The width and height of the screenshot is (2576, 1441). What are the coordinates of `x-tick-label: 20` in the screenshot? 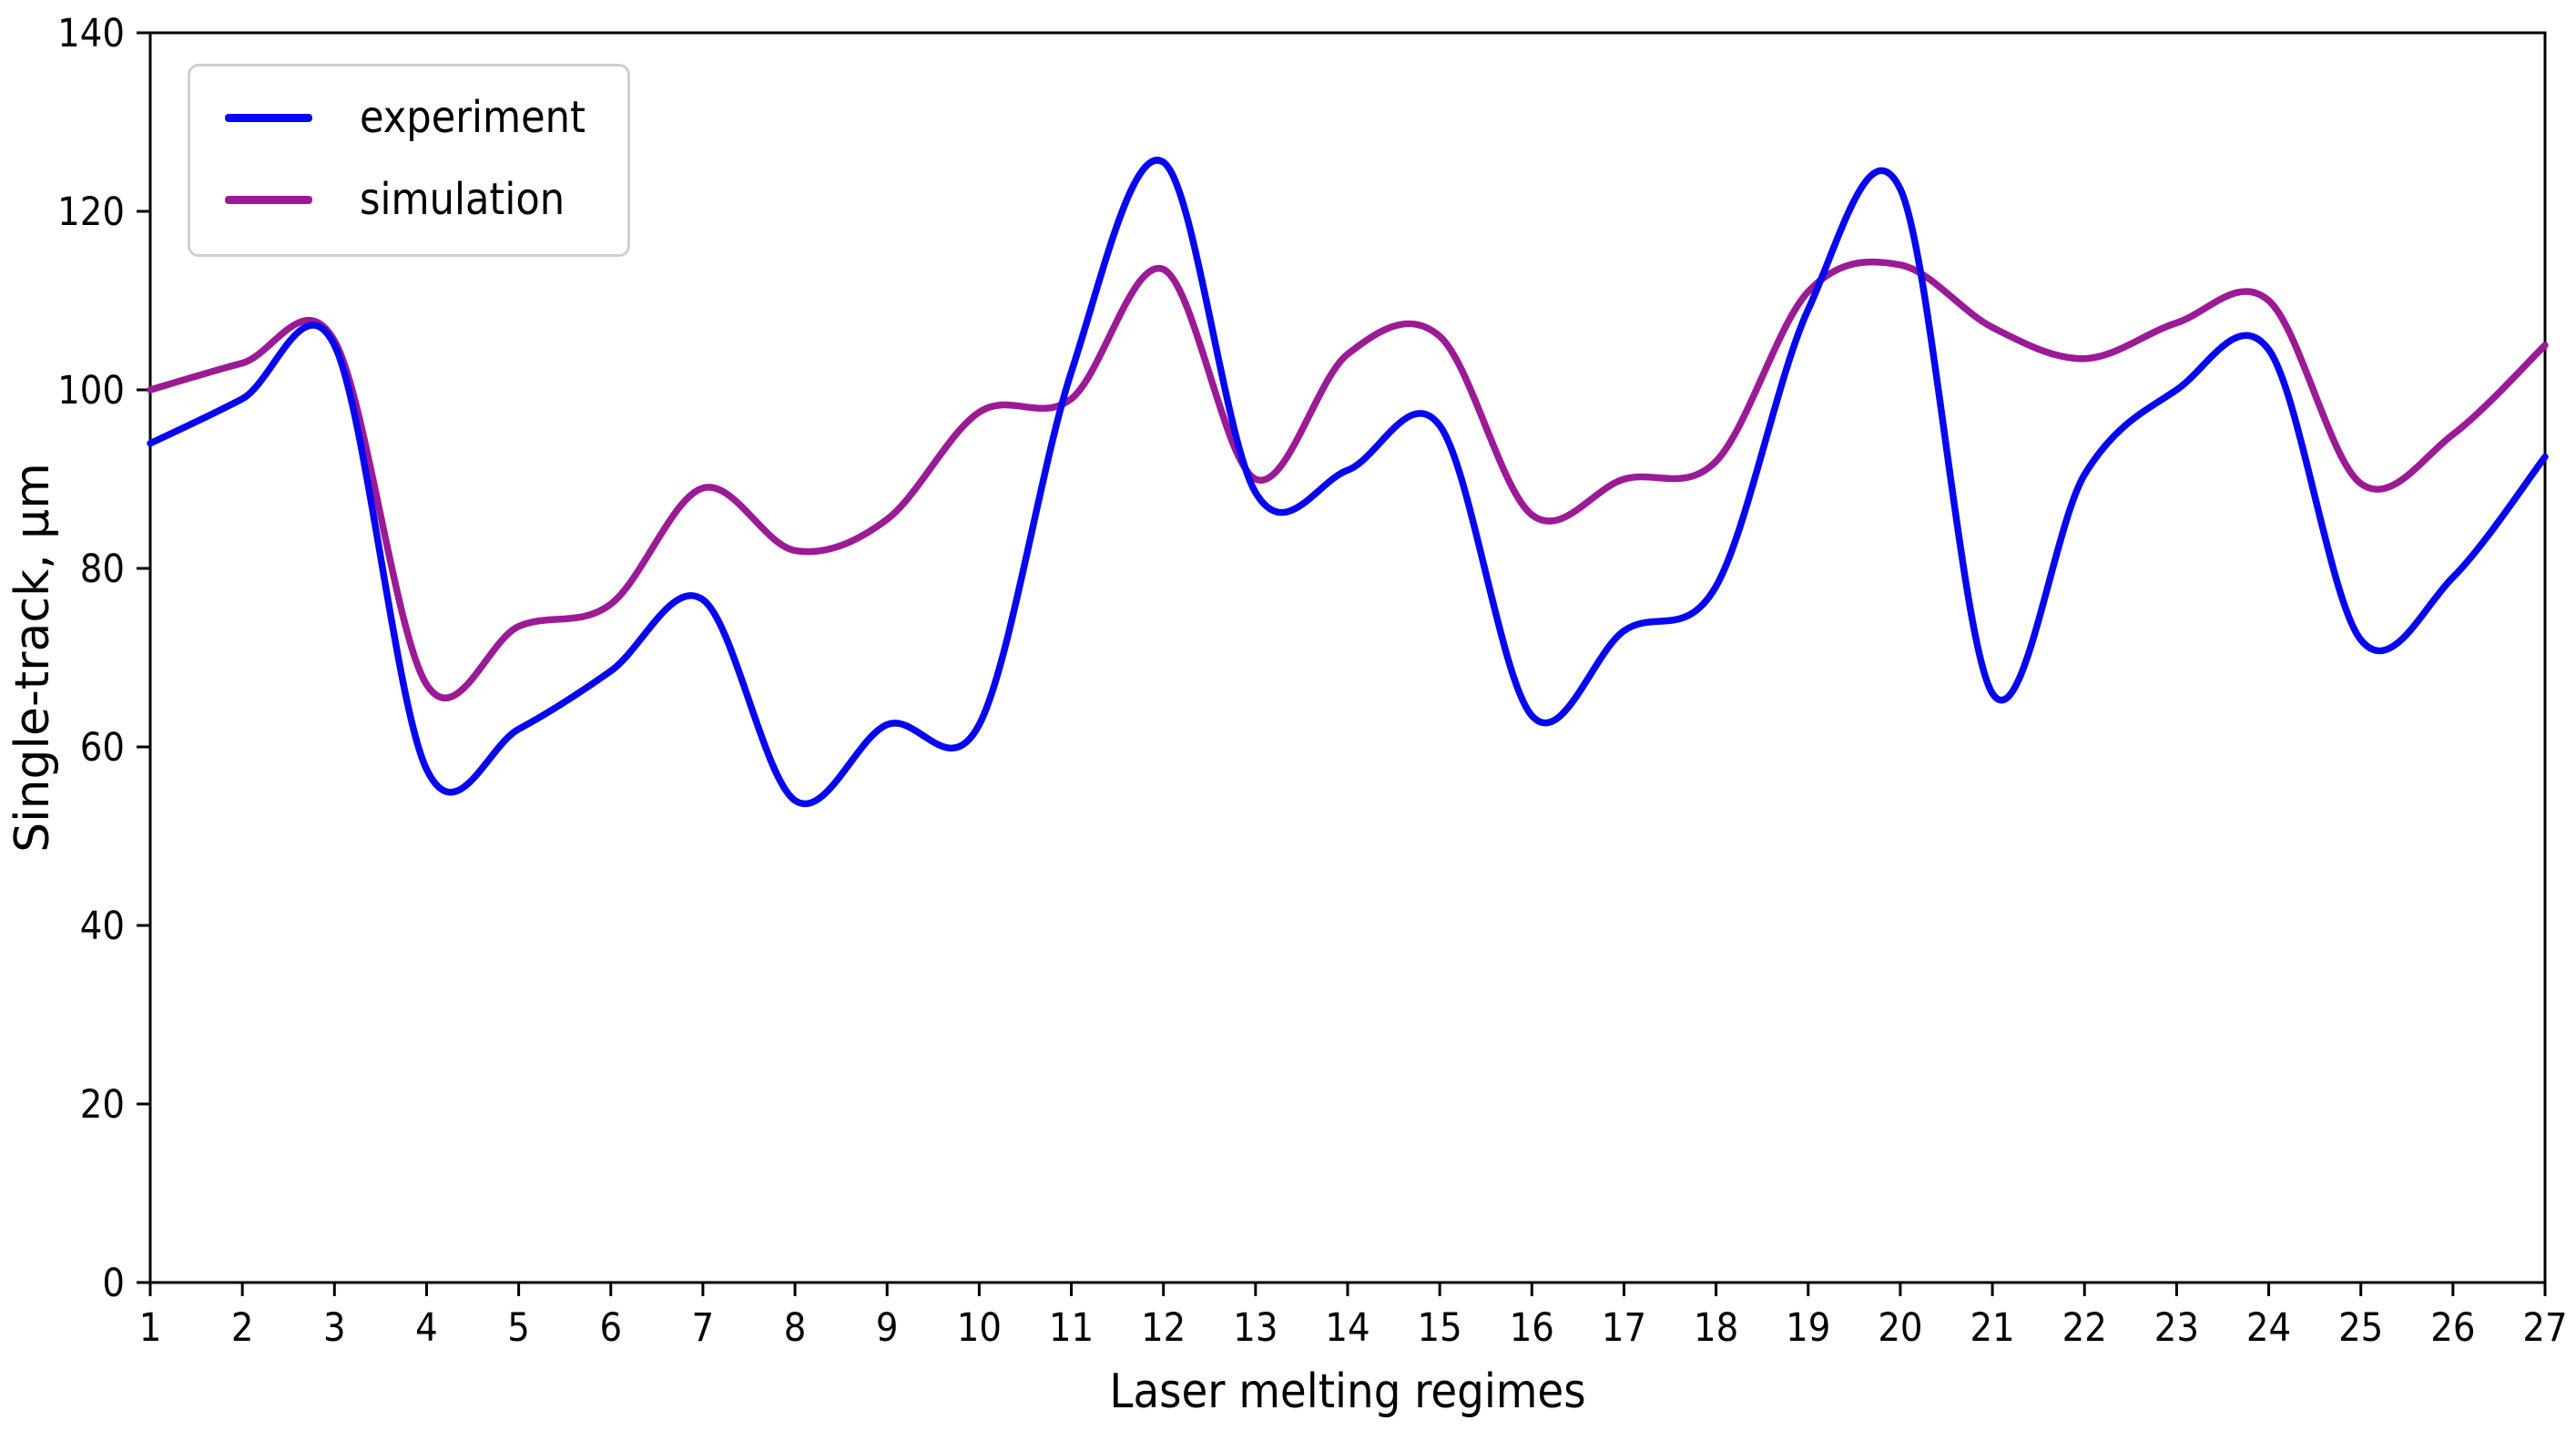 It's located at (1900, 1328).